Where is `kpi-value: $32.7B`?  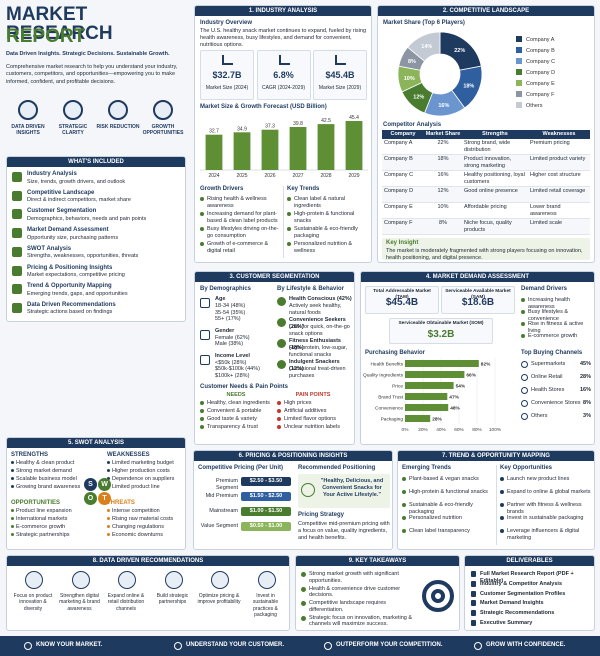
kpi-value: $32.7B is located at coordinates (227, 75).